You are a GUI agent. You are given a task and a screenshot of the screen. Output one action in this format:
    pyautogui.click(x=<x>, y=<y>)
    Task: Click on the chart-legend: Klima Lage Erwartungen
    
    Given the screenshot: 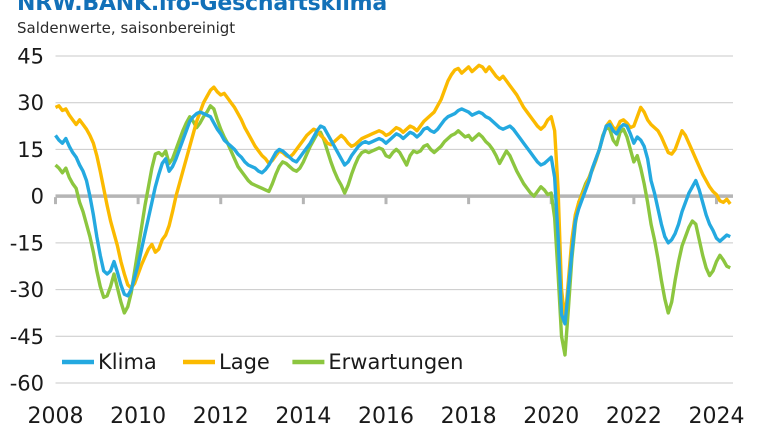 What is the action you would take?
    pyautogui.click(x=262, y=362)
    